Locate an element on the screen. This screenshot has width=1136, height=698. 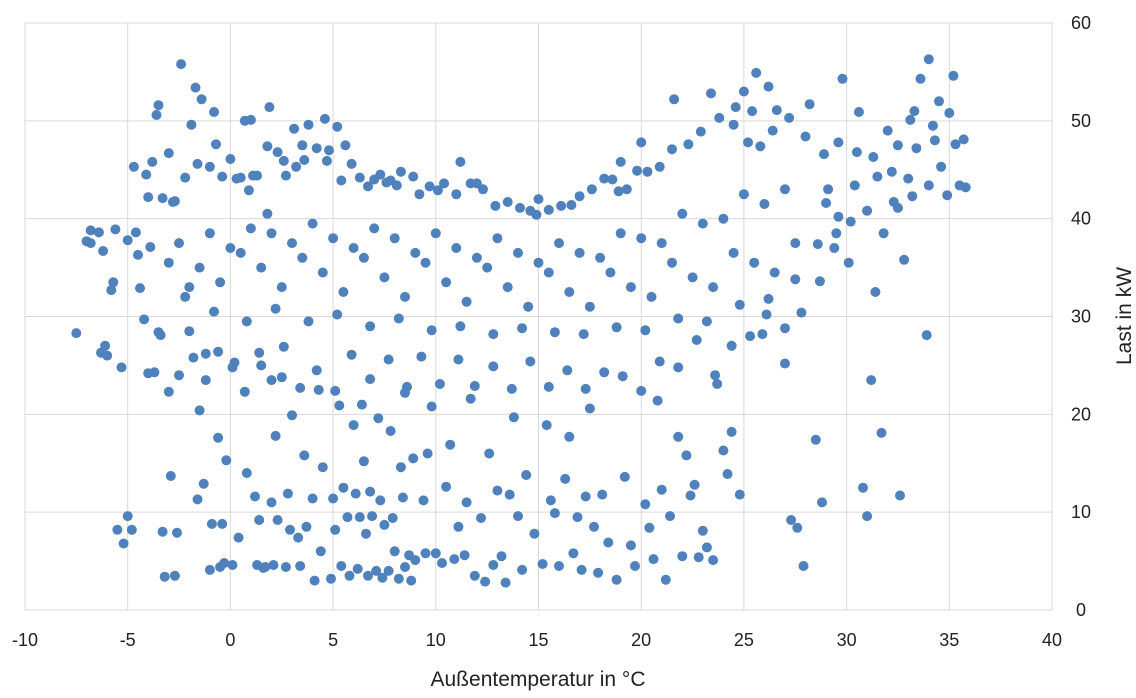
x-tick-label-8: 30 is located at coordinates (847, 640).